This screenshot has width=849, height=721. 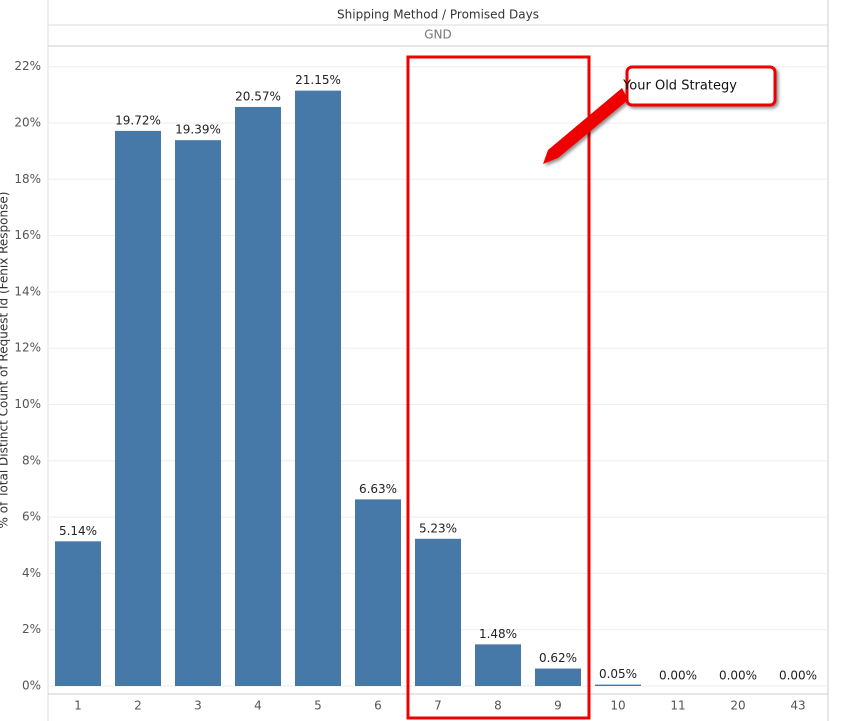 What do you see at coordinates (677, 706) in the screenshot?
I see `x-tick-label: 11` at bounding box center [677, 706].